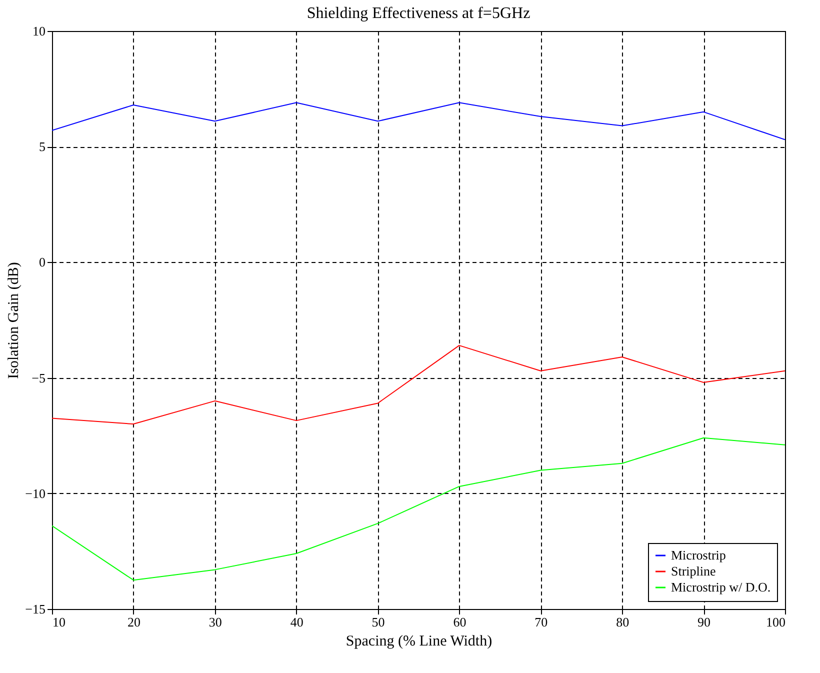 This screenshot has height=673, width=820. Describe the element at coordinates (35, 493) in the screenshot. I see `y-tick-label: −10` at that location.